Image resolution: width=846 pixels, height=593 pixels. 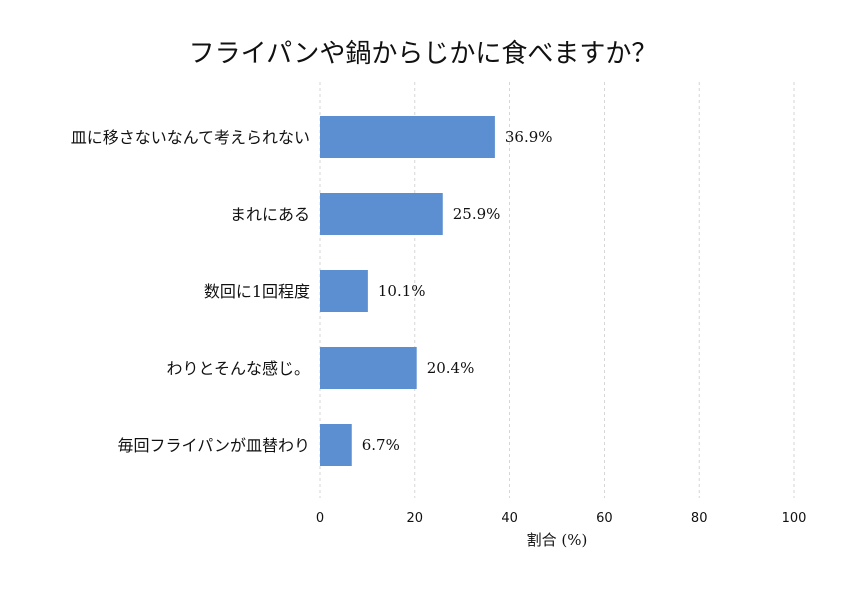 What do you see at coordinates (477, 214) in the screenshot?
I see `value-label: 25.9%` at bounding box center [477, 214].